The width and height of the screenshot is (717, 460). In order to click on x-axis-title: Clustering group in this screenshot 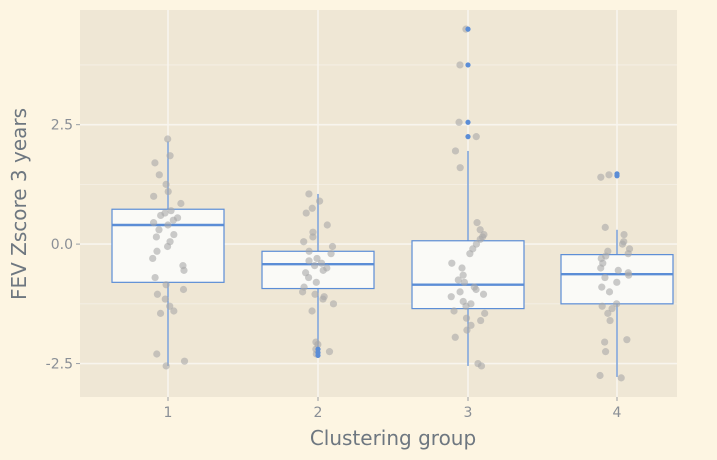, I will do `click(393, 438)`.